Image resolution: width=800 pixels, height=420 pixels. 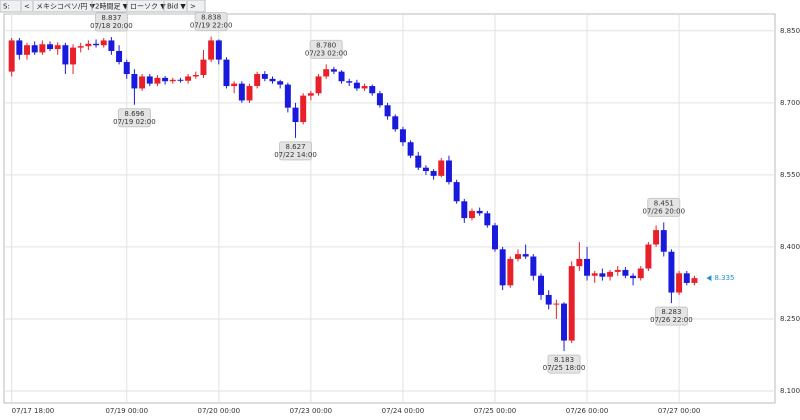 What do you see at coordinates (112, 7) in the screenshot?
I see `toolbar-item: 2時間足 ▼` at bounding box center [112, 7].